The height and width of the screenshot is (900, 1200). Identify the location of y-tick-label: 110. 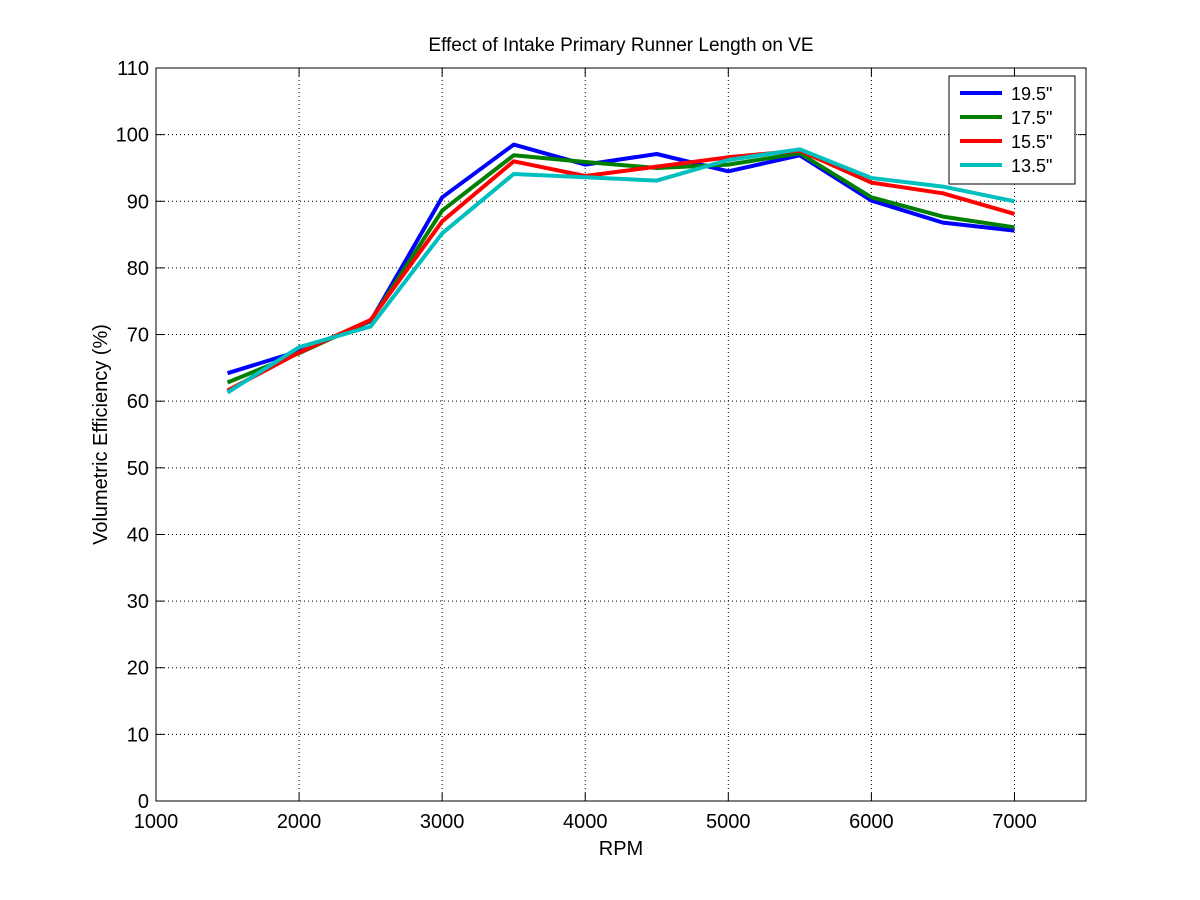
(133, 69).